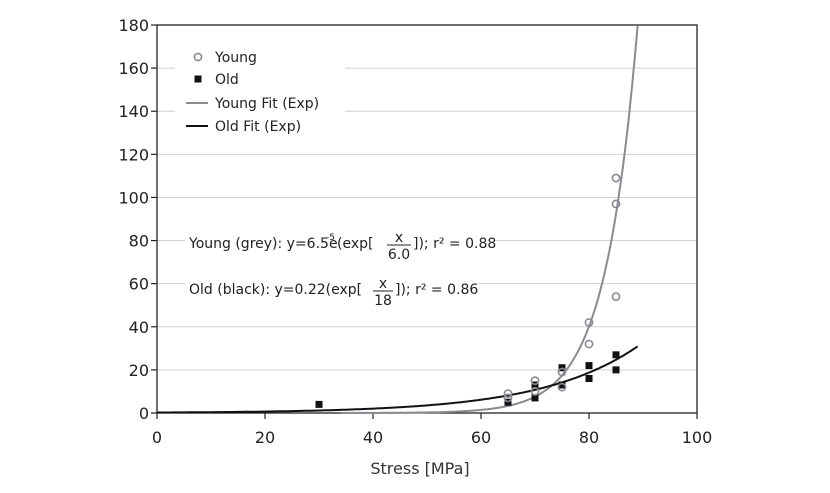 The image size is (830, 493). What do you see at coordinates (133, 68) in the screenshot?
I see `y-tick-label: 160` at bounding box center [133, 68].